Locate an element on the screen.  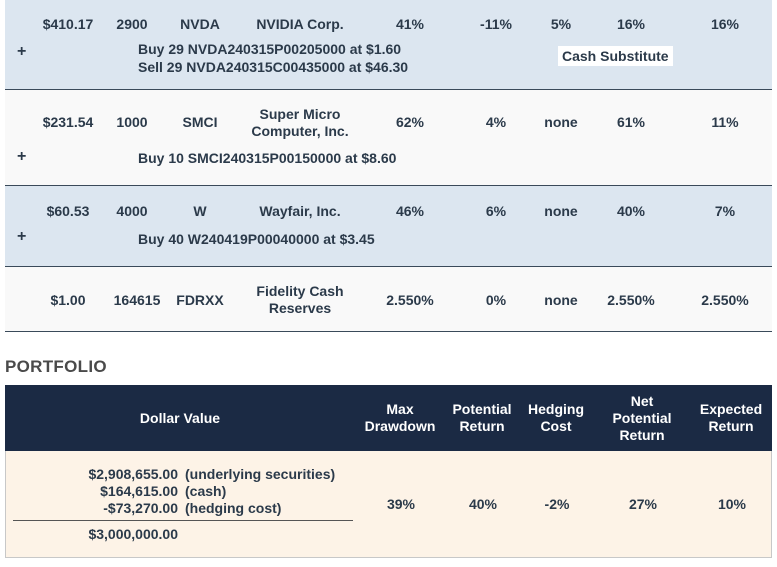
portfolio-expected-return: 10% is located at coordinates (732, 504).